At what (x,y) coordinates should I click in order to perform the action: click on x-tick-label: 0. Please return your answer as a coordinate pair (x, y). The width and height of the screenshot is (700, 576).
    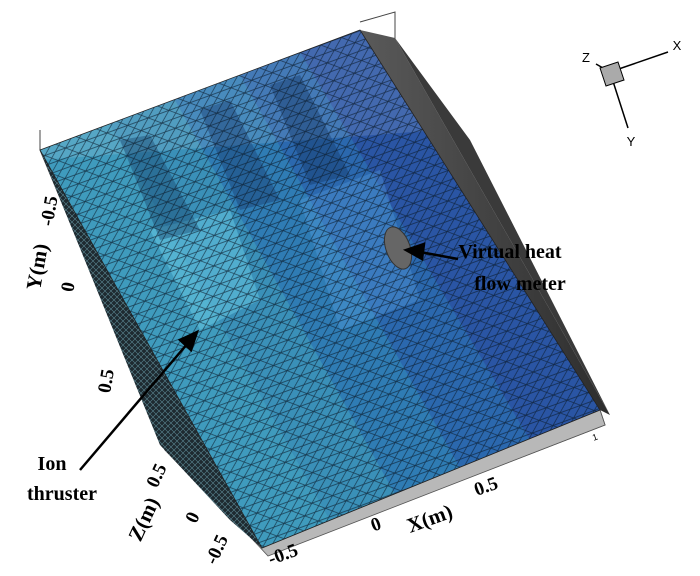
    Looking at the image, I should click on (376, 524).